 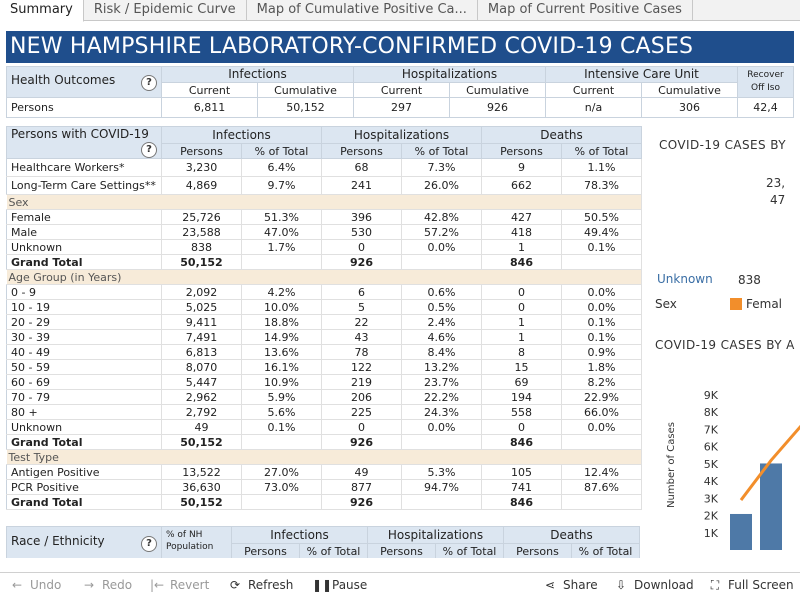 I want to click on share-button: ⋖ Share, so click(x=570, y=585).